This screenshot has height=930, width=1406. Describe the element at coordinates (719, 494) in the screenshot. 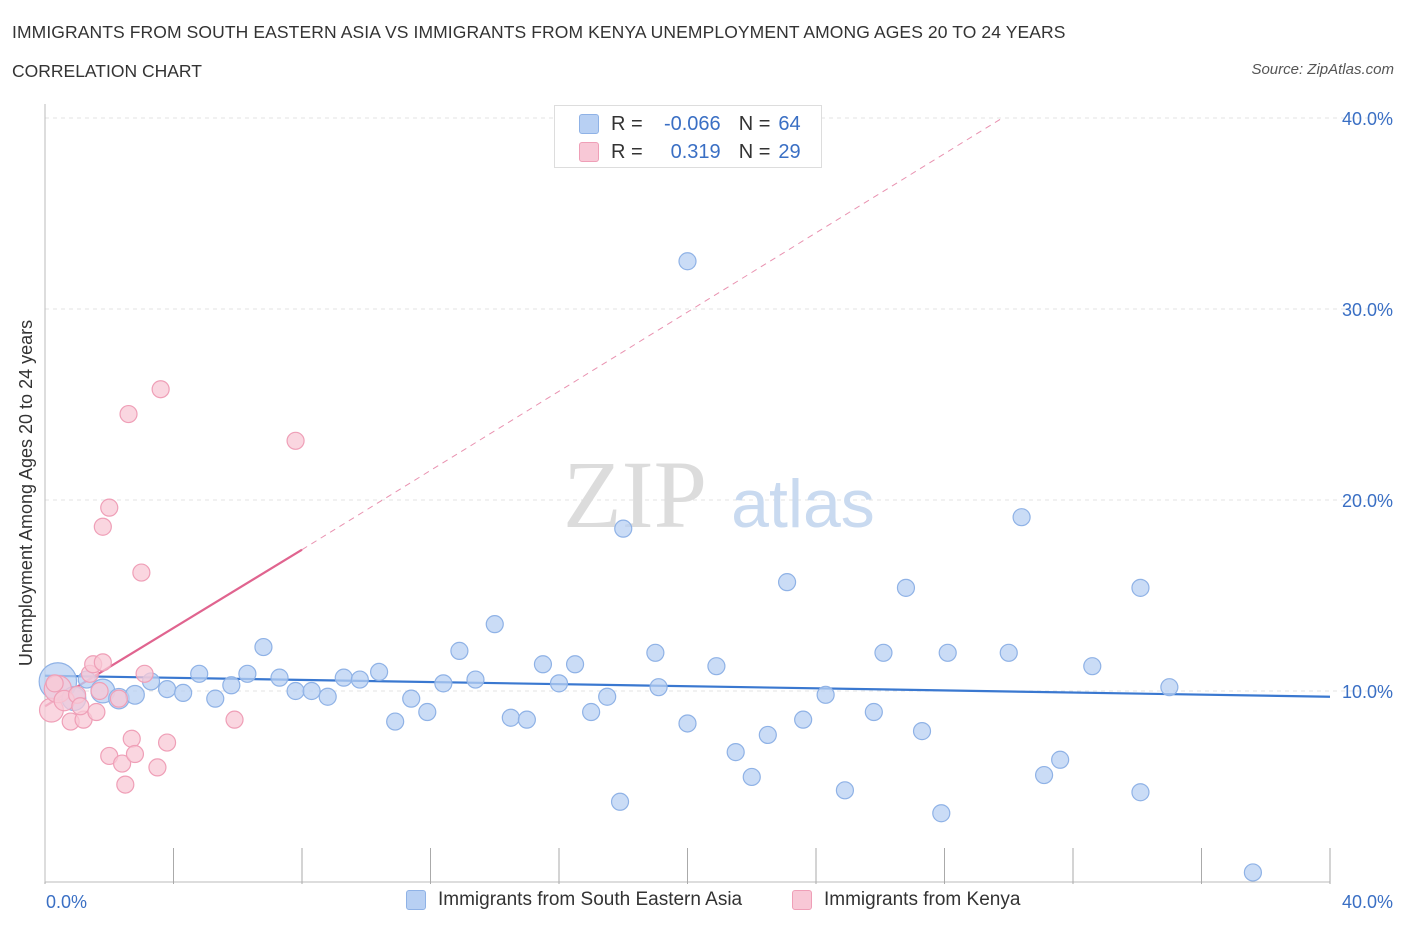

I see `watermark: ZIP atlas` at that location.